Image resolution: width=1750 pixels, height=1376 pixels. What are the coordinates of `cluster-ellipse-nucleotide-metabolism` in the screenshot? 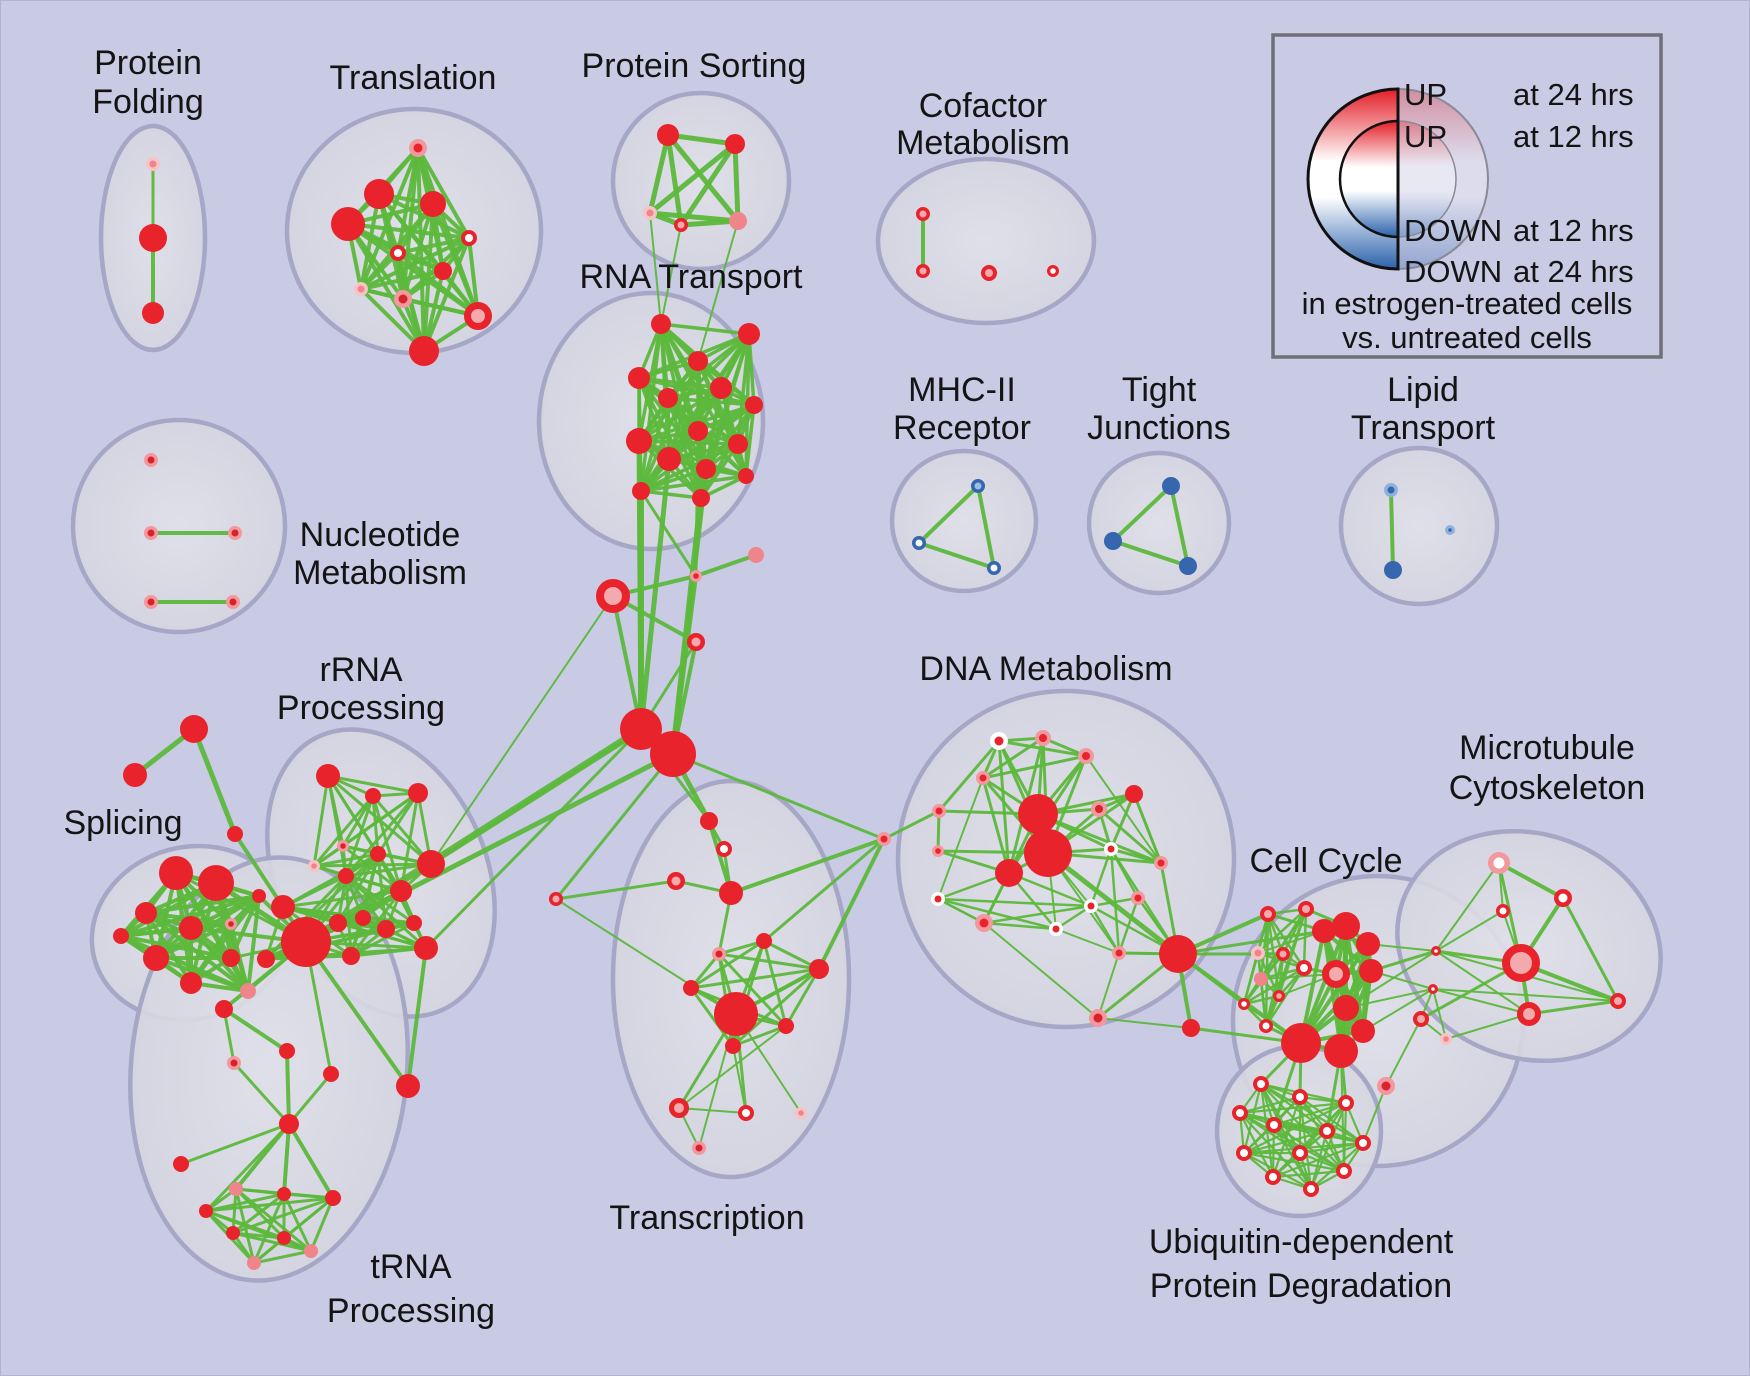 It's located at (179, 526).